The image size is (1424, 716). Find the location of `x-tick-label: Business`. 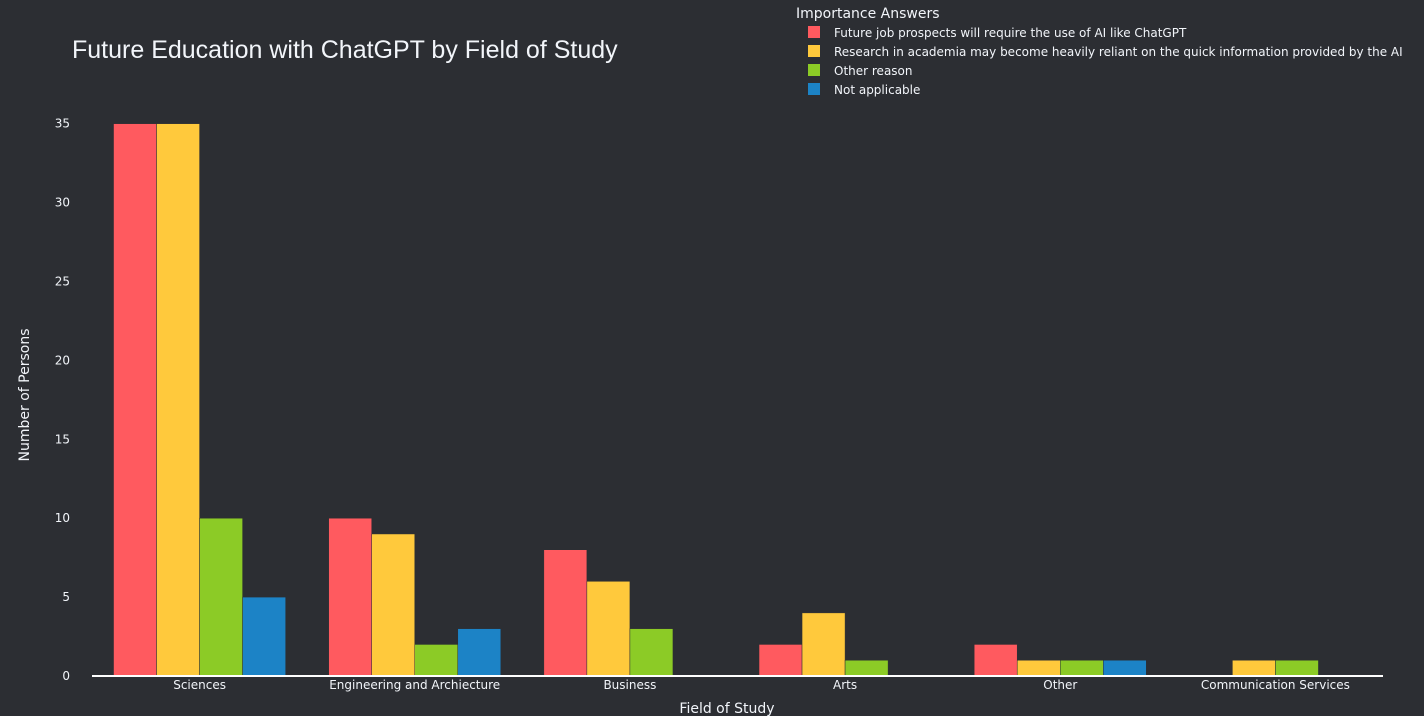

x-tick-label: Business is located at coordinates (629, 685).